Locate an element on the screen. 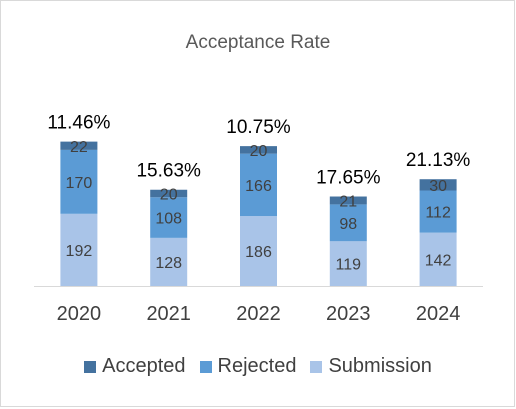 The height and width of the screenshot is (409, 516). data-label-rejected-2020: 170 is located at coordinates (79, 183).